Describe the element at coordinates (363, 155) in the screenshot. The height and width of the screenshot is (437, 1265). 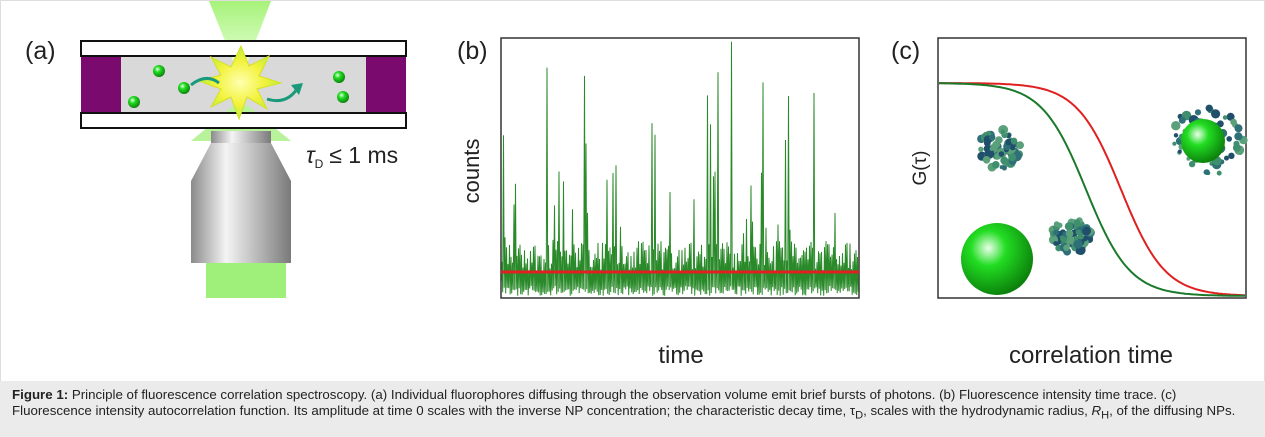
I see `tau-text: ≤ 1 ms` at that location.